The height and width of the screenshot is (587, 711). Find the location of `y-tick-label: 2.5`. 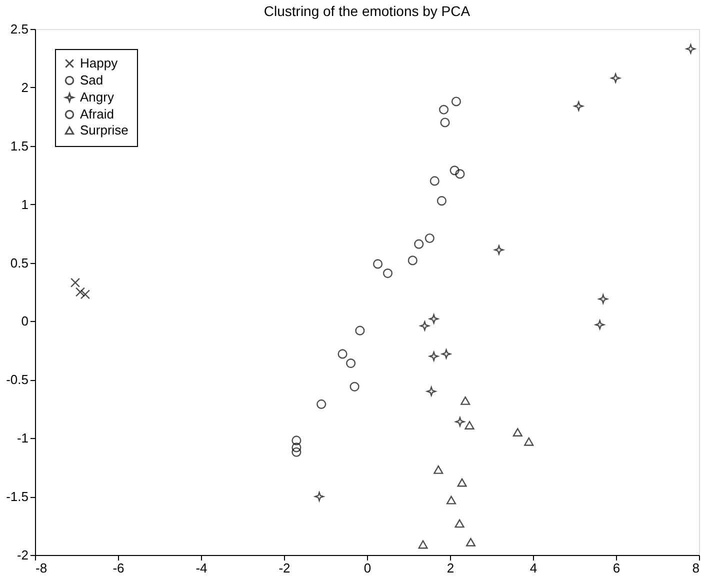

y-tick-label: 2.5 is located at coordinates (19, 29).